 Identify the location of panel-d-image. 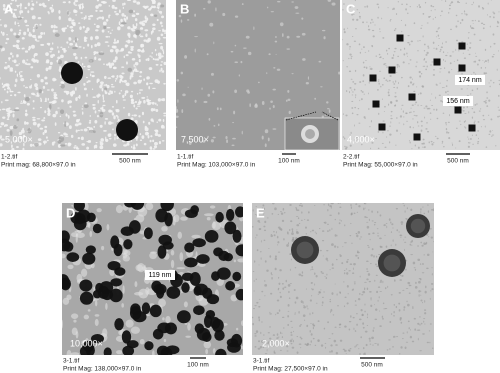
(152, 279).